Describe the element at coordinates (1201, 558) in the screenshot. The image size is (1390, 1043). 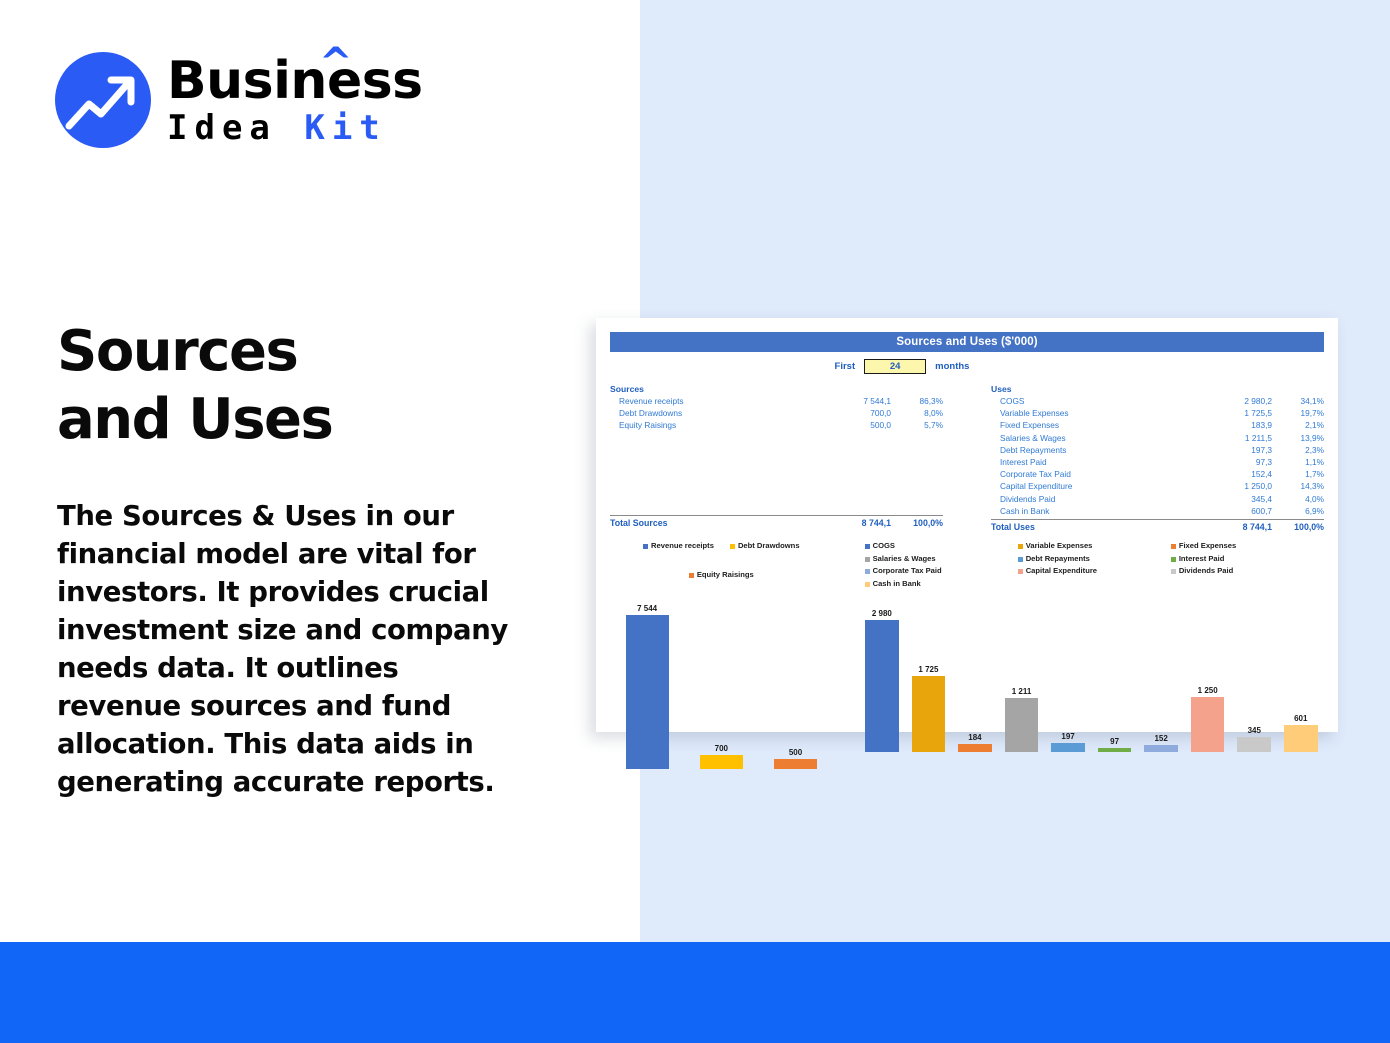
I see `legend-label: Interest Paid` at that location.